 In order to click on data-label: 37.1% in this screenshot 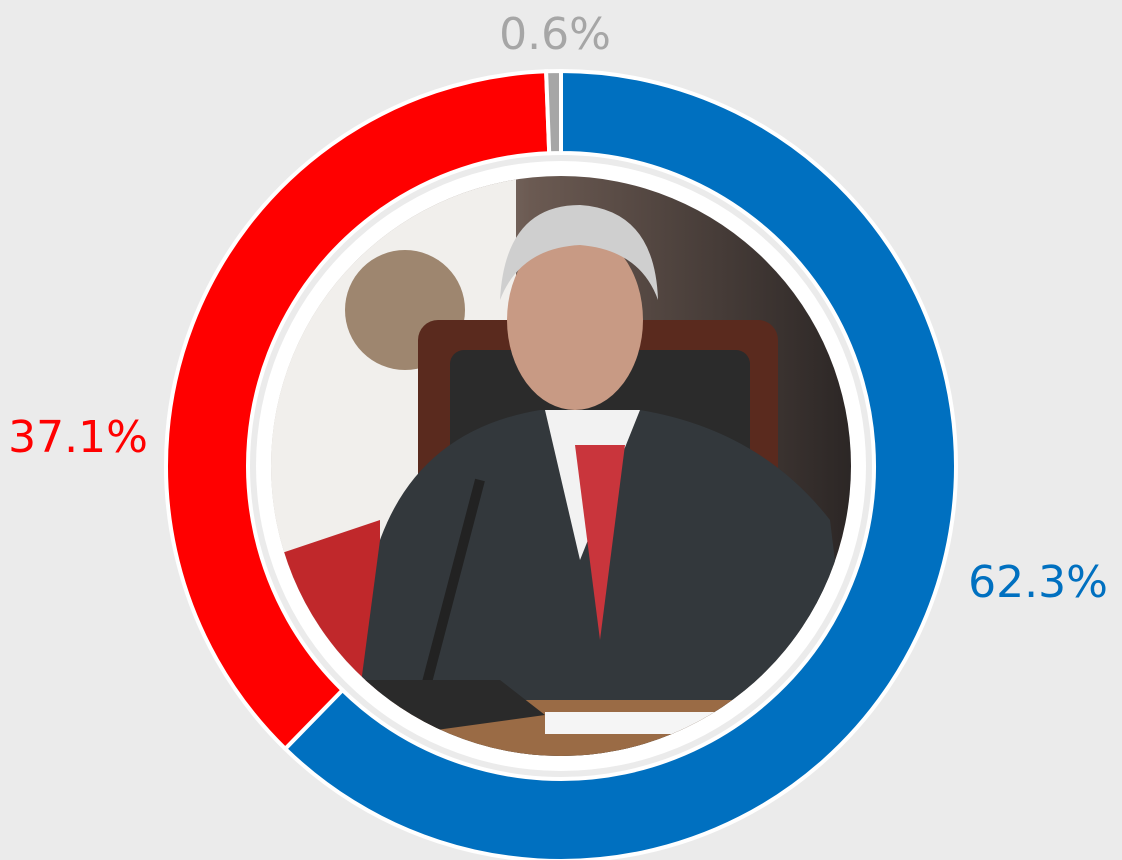, I will do `click(78, 437)`.